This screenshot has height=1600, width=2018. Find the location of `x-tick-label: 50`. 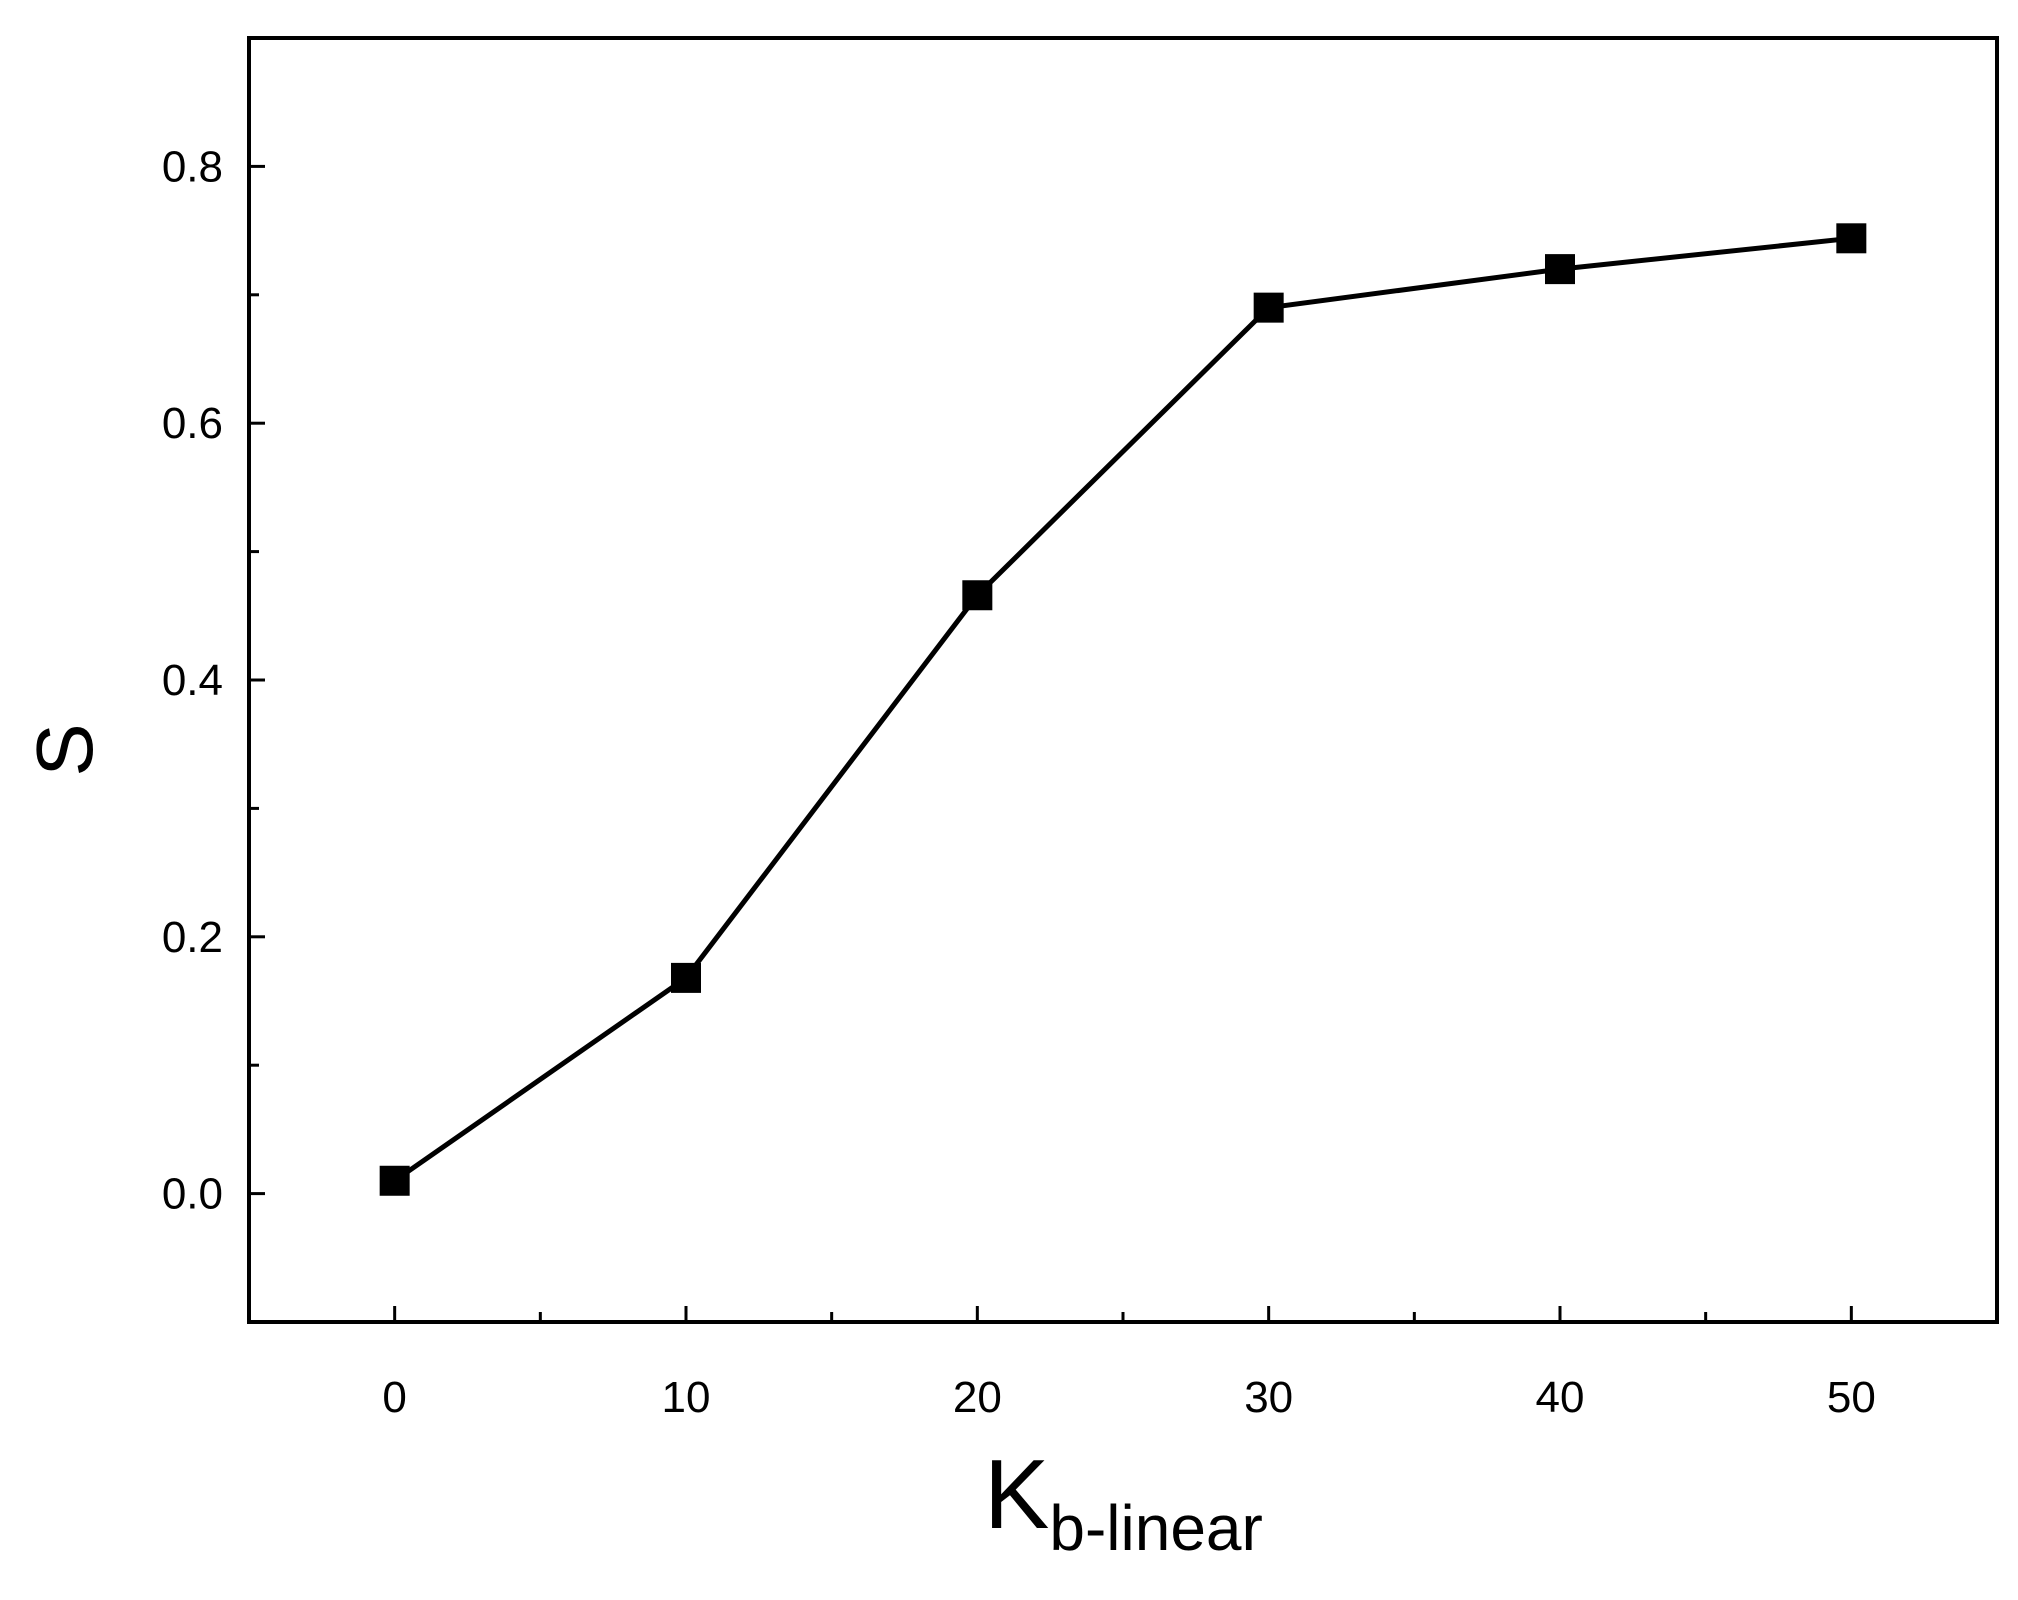

x-tick-label: 50 is located at coordinates (1851, 1397).